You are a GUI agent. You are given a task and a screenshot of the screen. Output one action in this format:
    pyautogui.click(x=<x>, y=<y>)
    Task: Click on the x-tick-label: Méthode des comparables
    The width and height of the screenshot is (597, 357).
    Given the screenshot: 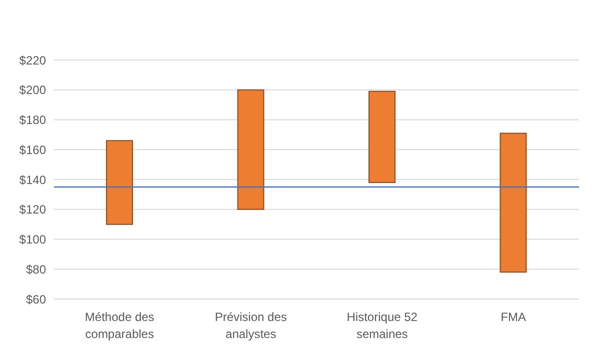 What is the action you would take?
    pyautogui.click(x=119, y=325)
    